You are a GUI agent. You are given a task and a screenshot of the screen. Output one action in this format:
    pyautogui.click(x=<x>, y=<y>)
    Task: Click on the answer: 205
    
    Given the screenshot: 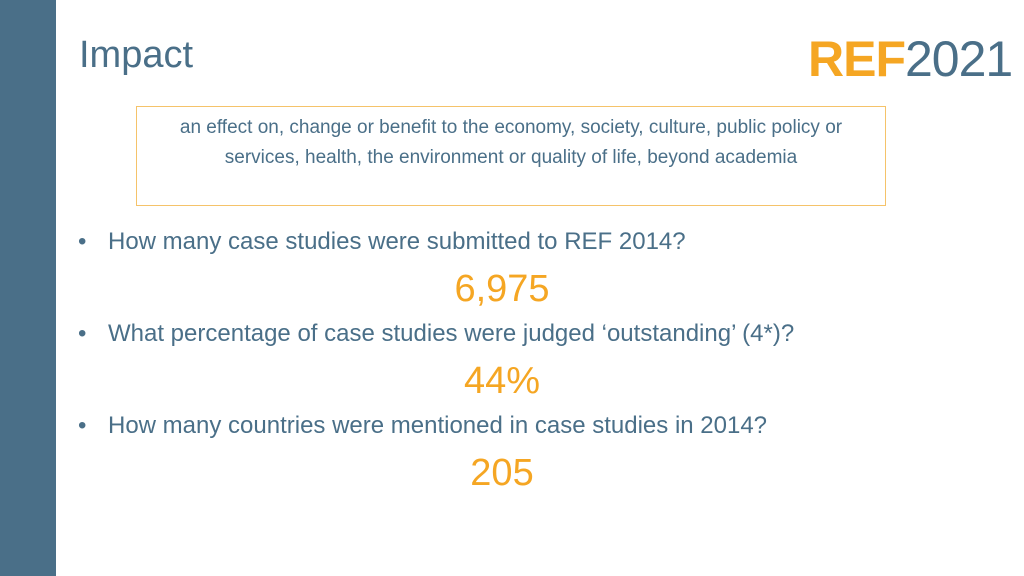 What is the action you would take?
    pyautogui.click(x=502, y=473)
    